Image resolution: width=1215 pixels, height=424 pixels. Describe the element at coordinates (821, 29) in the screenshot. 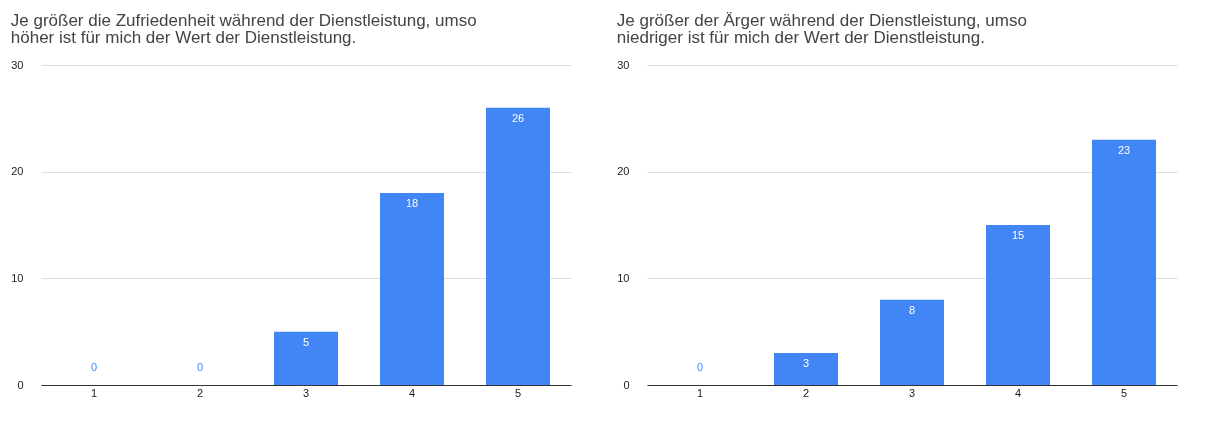

I see `chart-title: Je größer der Ärger während der Dienstleistung, umso niedriger ist für mich der Wert der Dienstleistung.` at that location.